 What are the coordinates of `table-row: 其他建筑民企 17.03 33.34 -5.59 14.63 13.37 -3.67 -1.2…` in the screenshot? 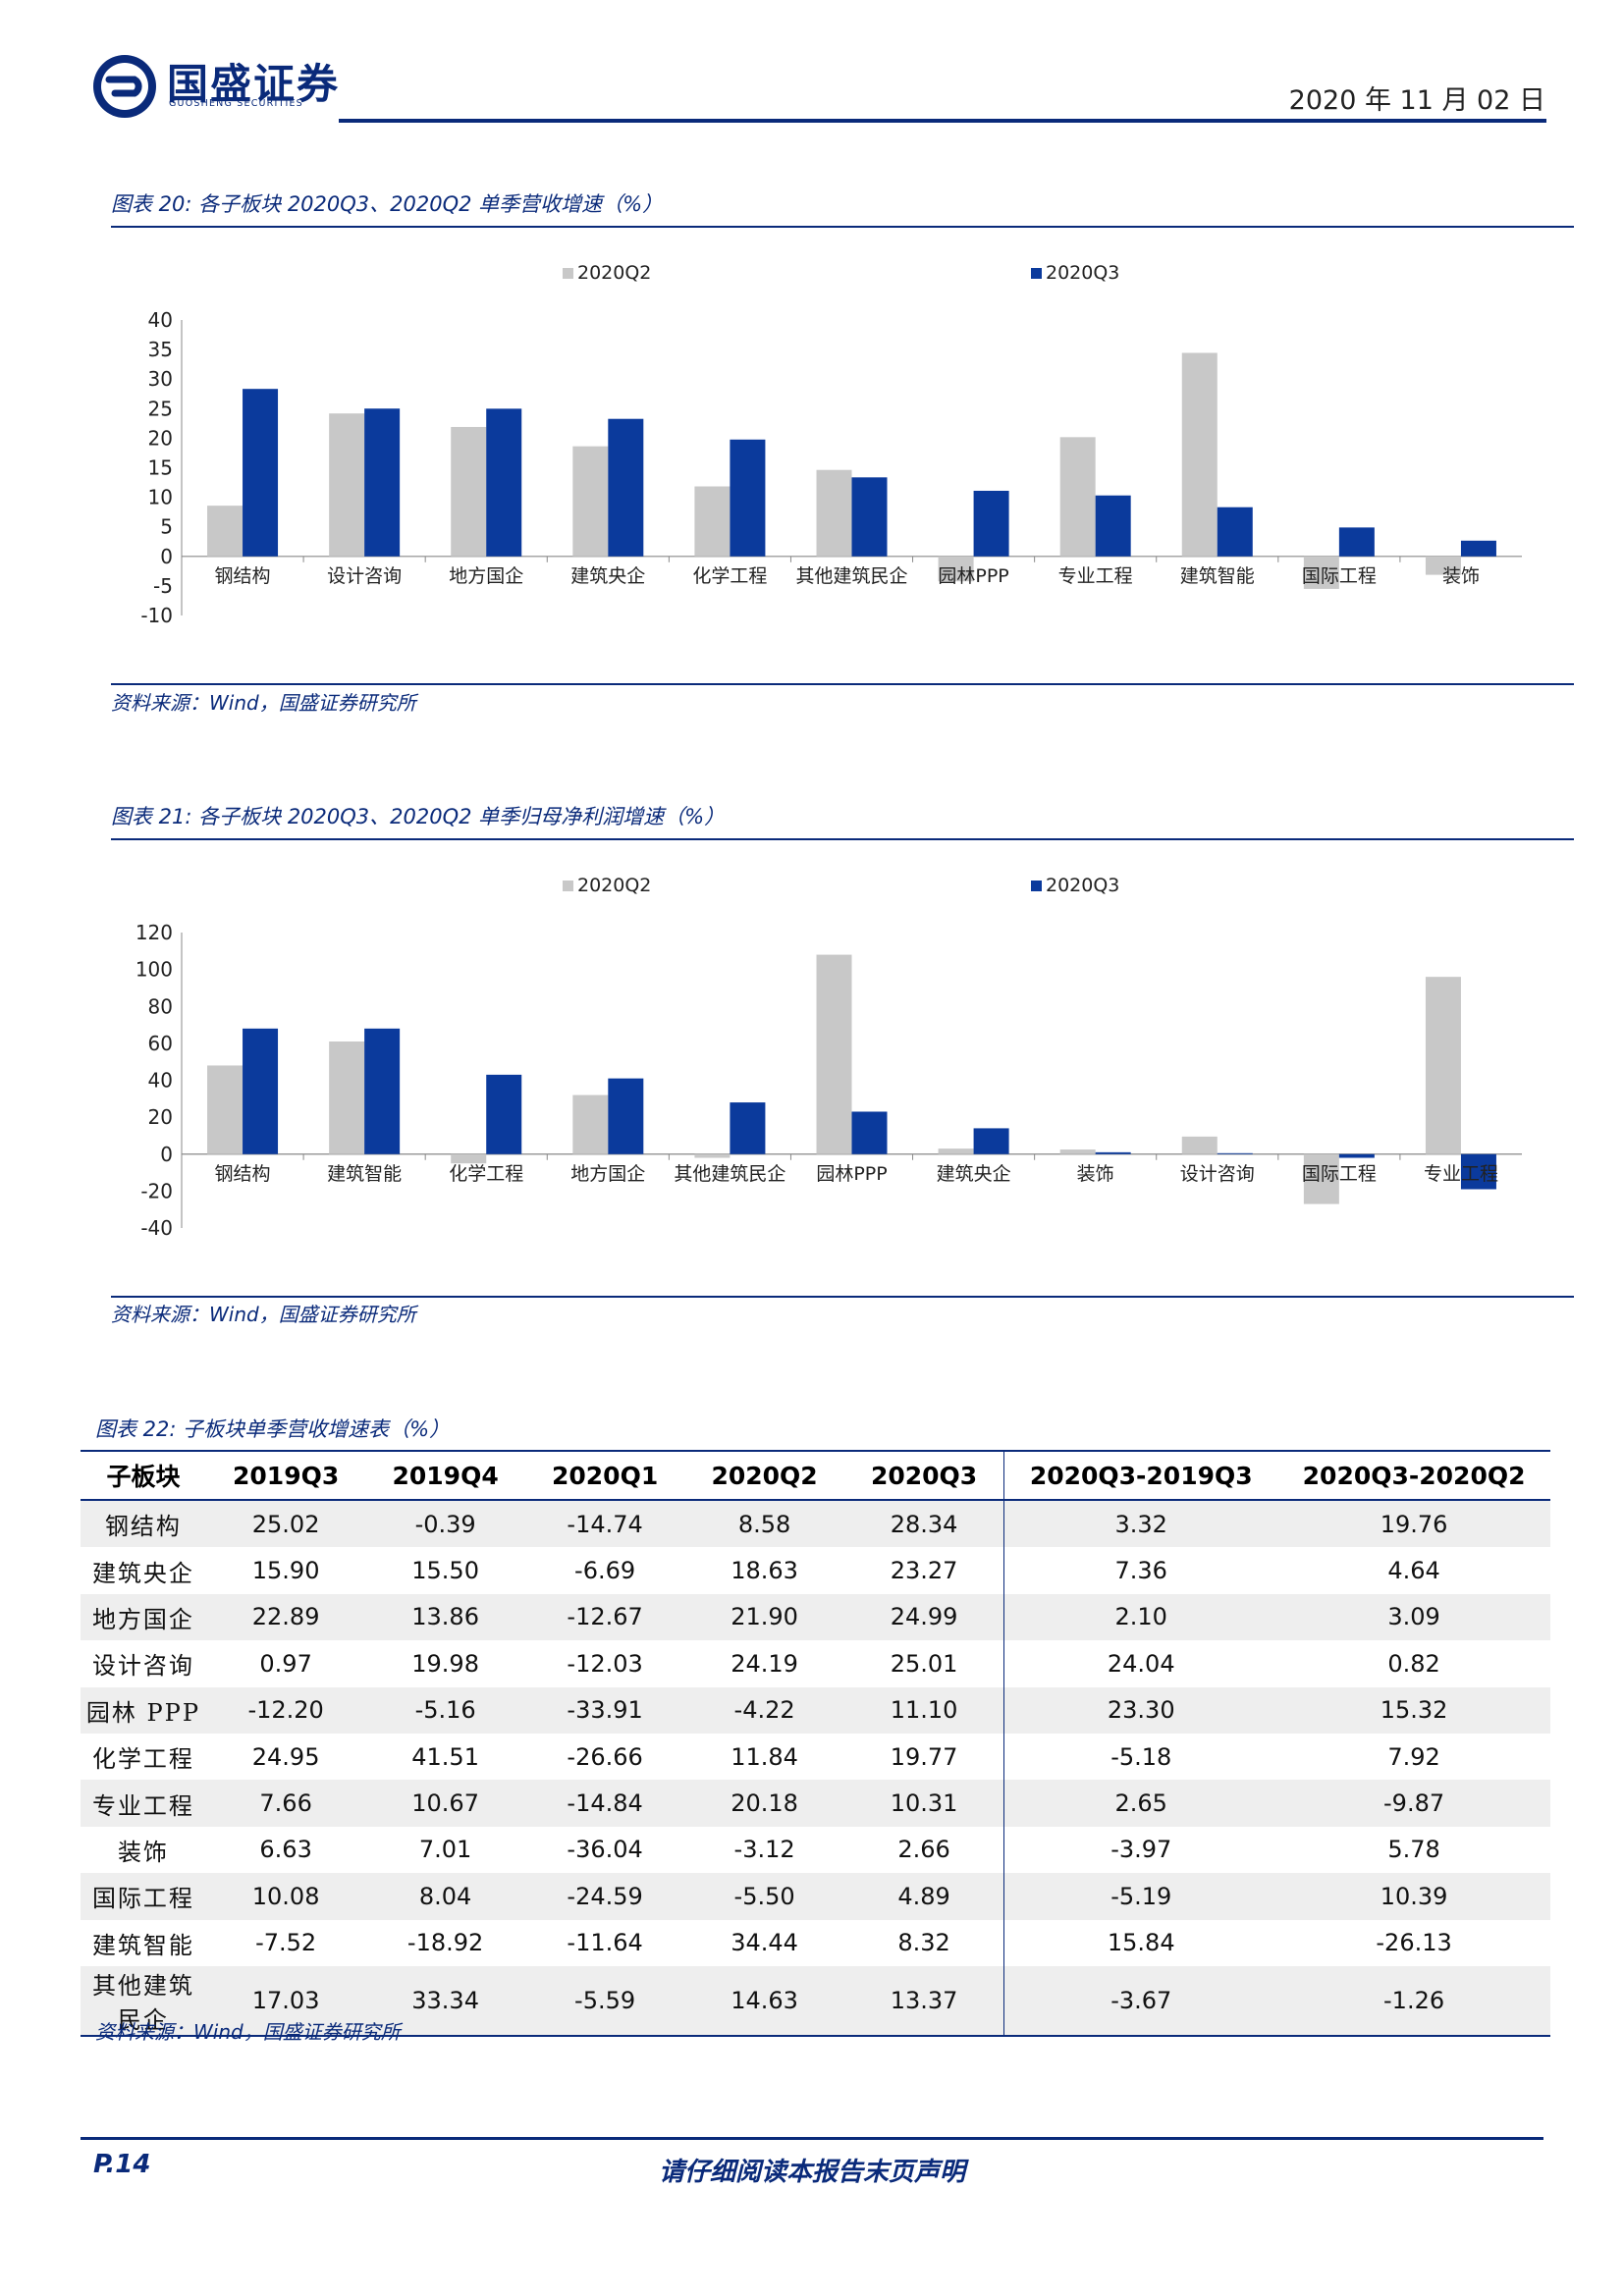 It's located at (815, 2001).